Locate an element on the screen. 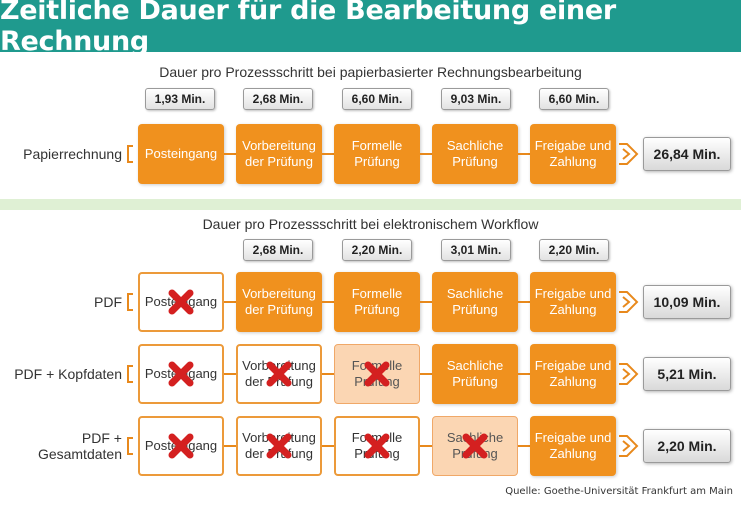 Image resolution: width=741 pixels, height=508 pixels. time-label-freigabe: 2,20 Min. is located at coordinates (574, 250).